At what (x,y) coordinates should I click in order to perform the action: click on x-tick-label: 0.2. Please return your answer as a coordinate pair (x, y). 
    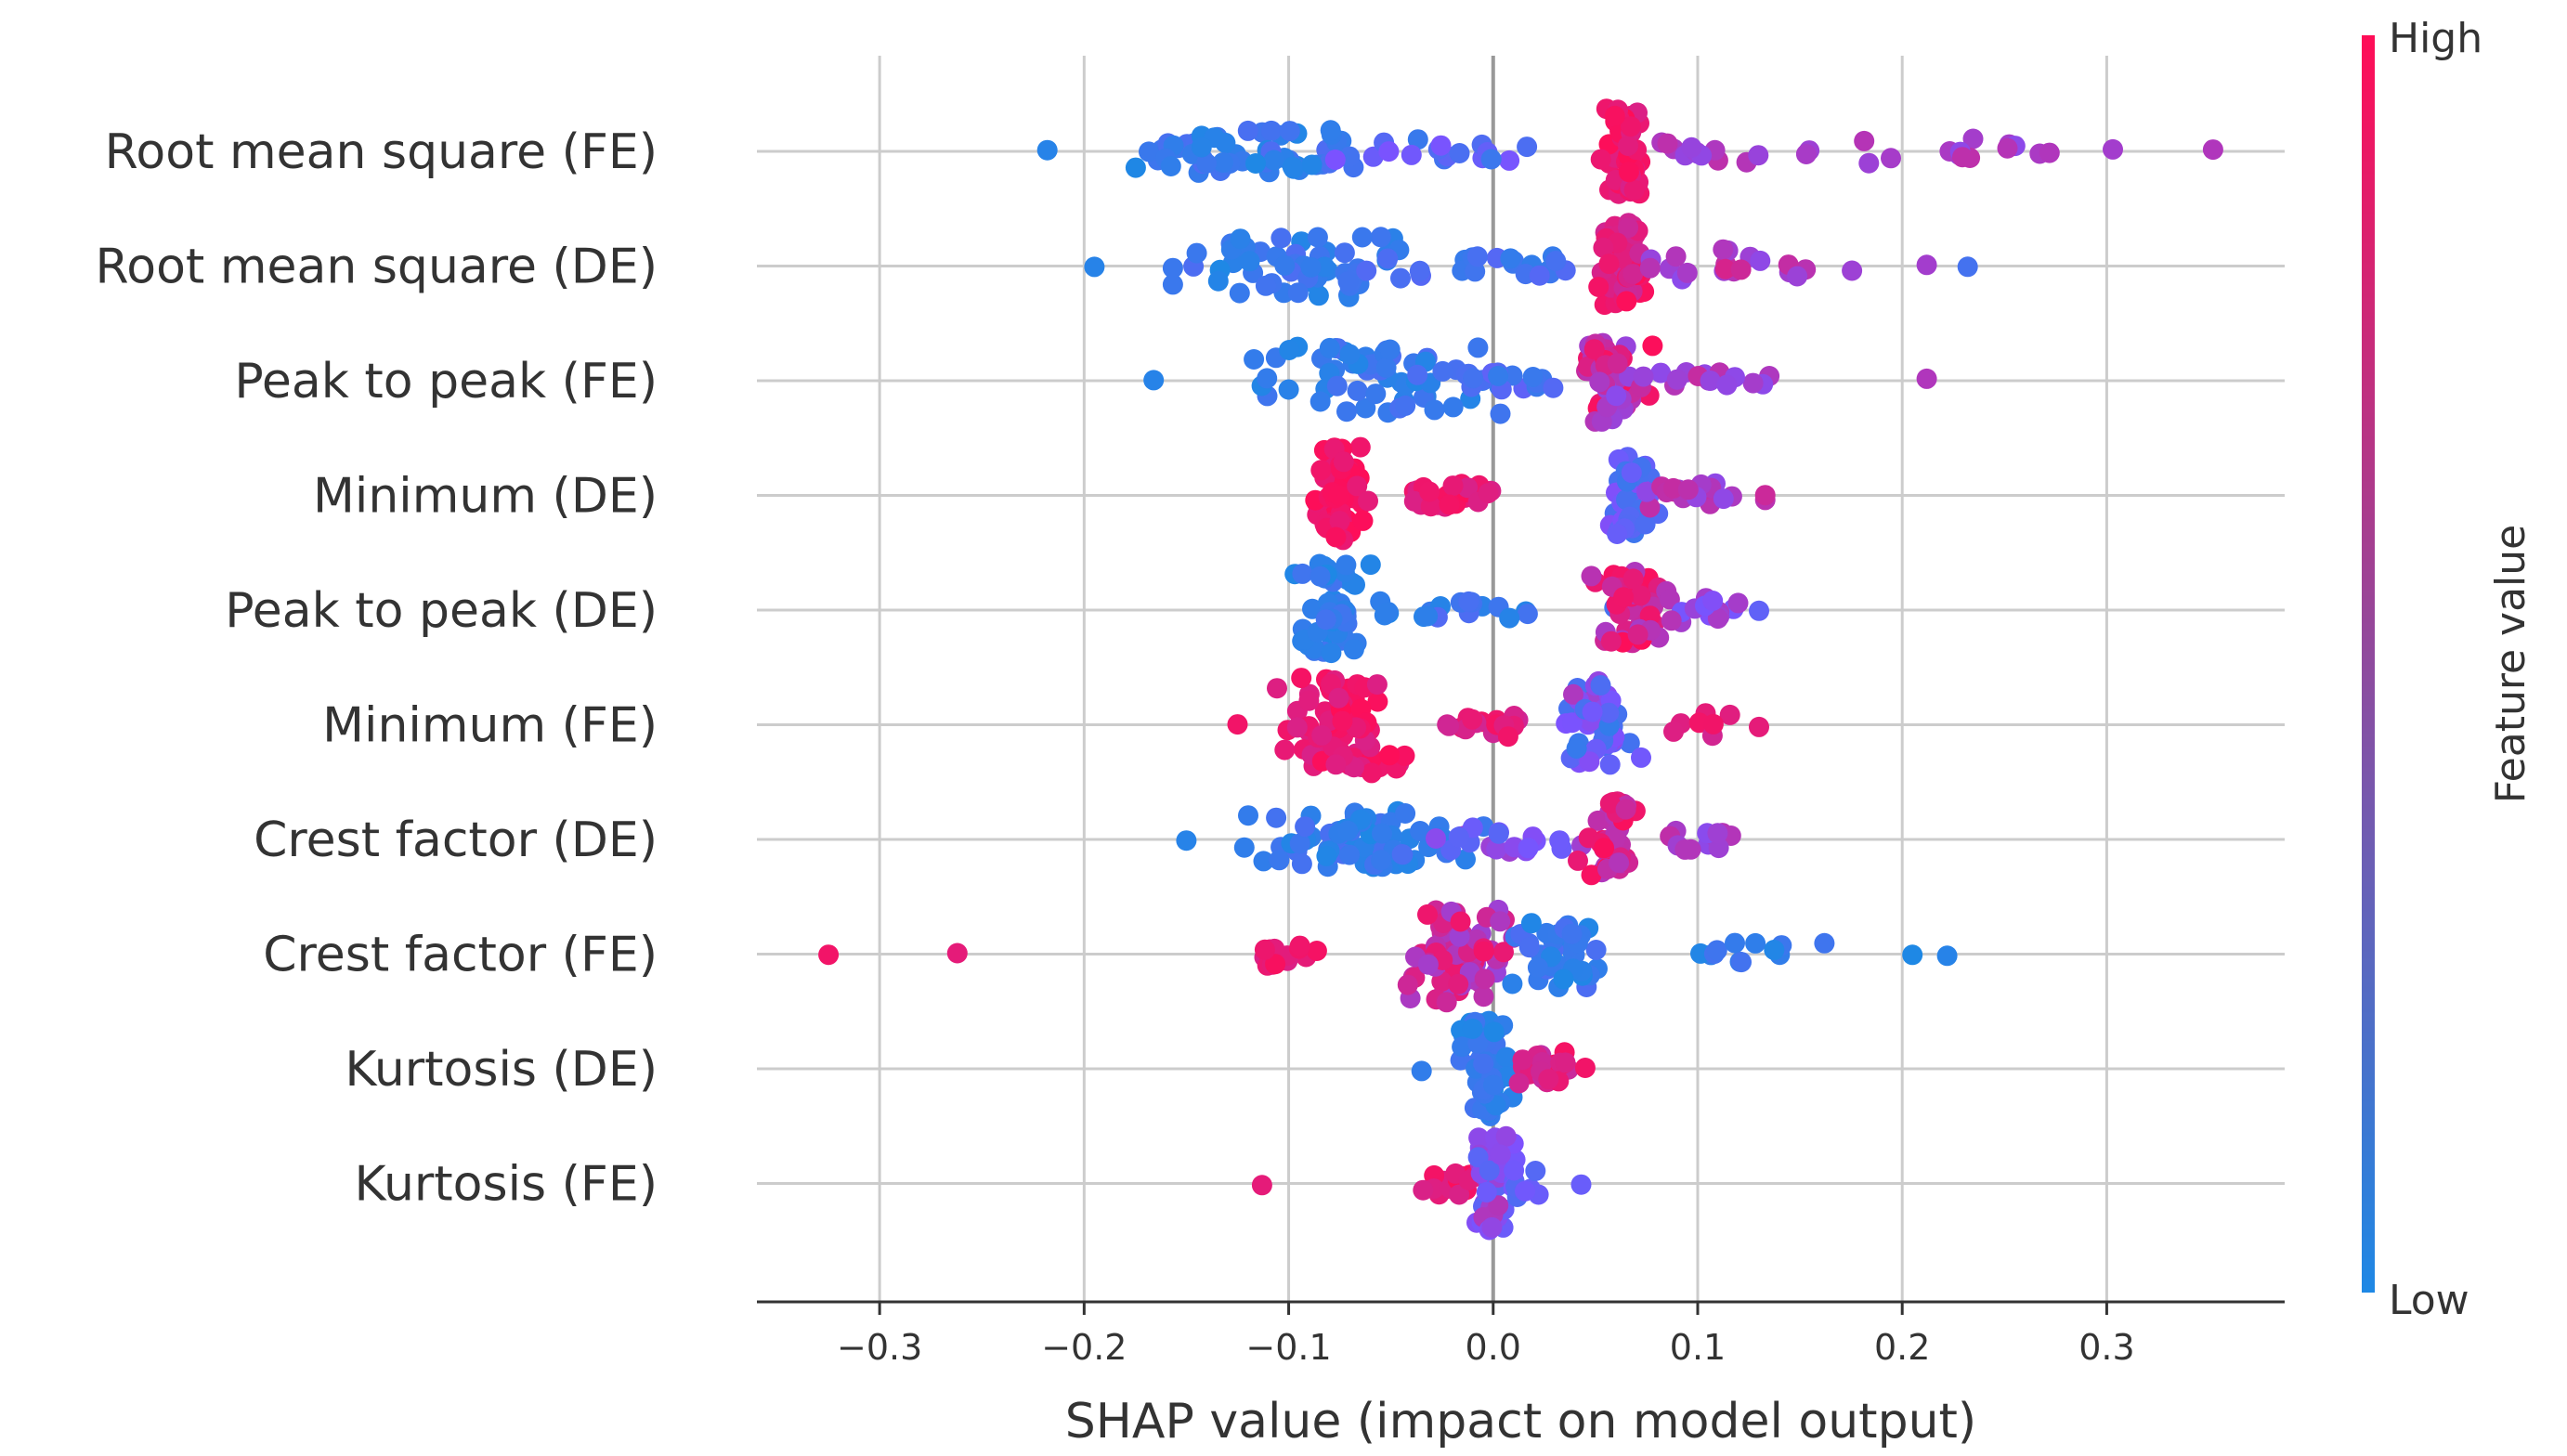
    Looking at the image, I should click on (1902, 1347).